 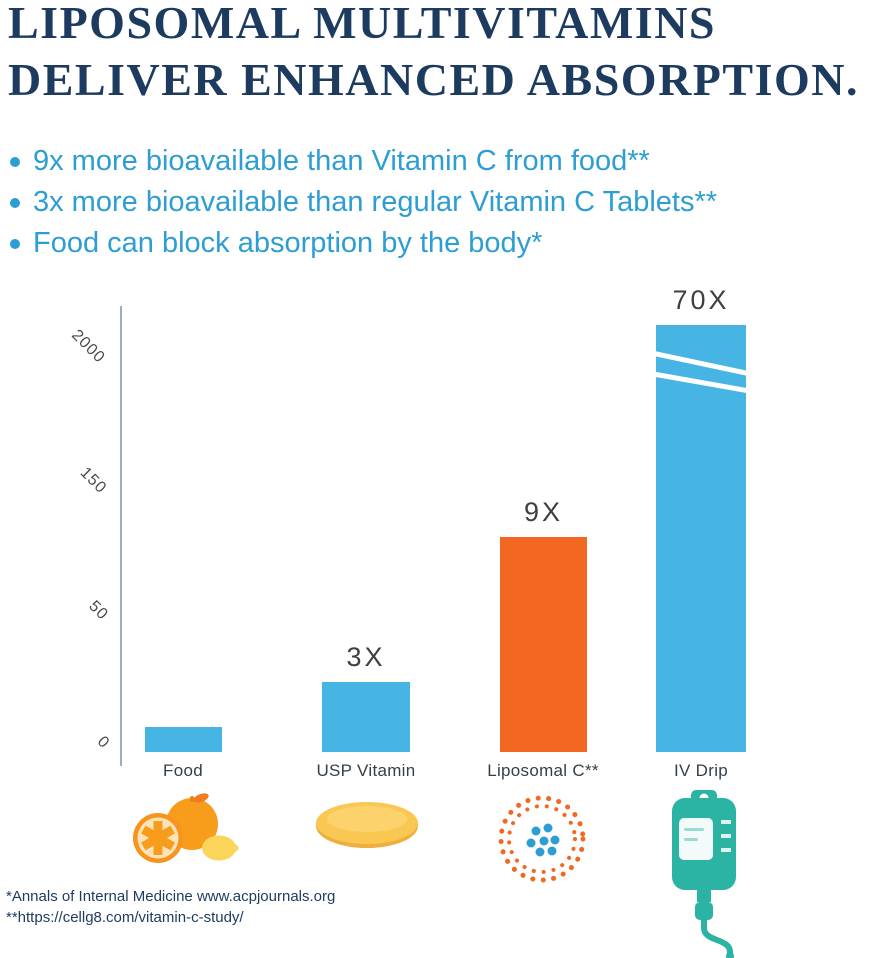 I want to click on bullet-item: Food can block absorption by the body*, so click(x=363, y=243).